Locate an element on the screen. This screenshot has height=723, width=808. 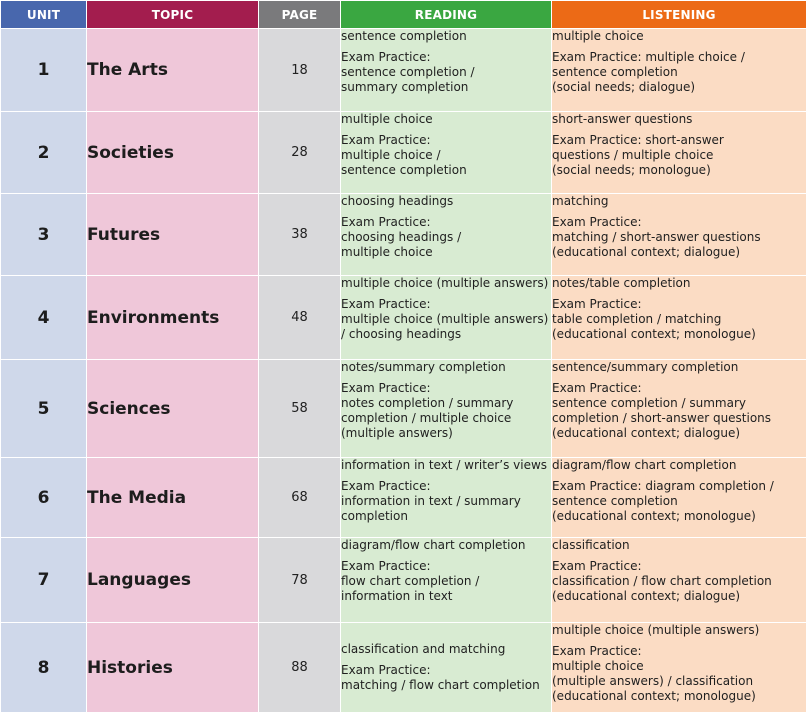
page-header: PAGE is located at coordinates (299, 14).